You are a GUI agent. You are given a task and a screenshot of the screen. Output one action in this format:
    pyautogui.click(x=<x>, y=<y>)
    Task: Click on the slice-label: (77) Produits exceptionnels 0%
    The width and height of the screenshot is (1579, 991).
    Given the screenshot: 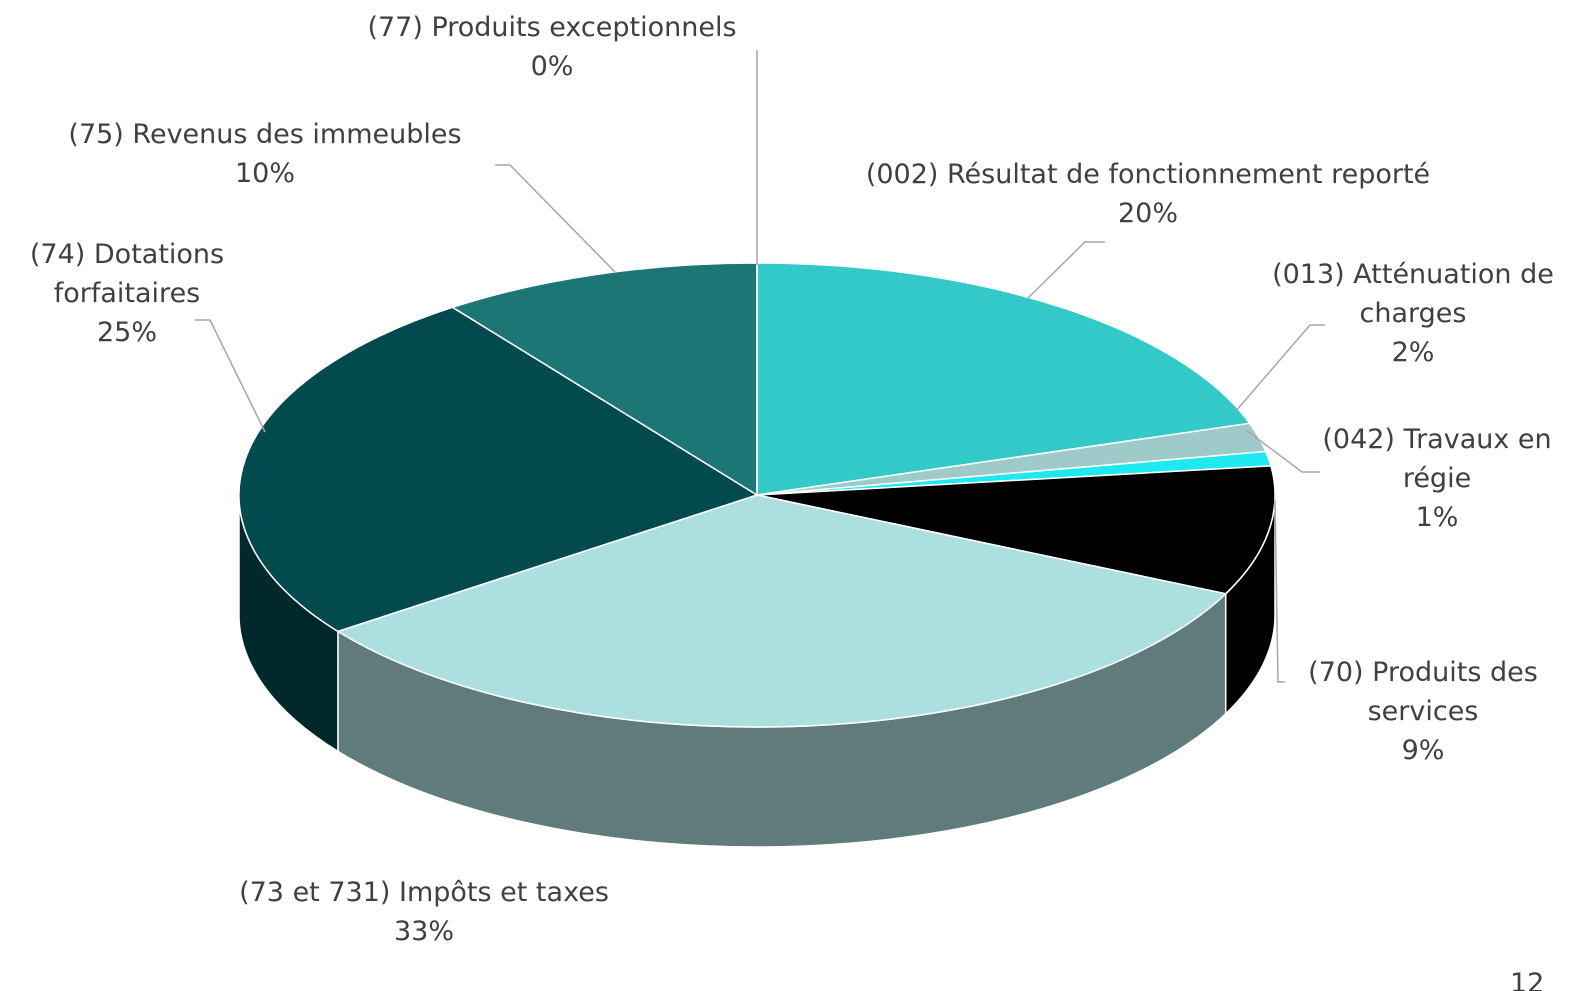 What is the action you would take?
    pyautogui.click(x=552, y=47)
    